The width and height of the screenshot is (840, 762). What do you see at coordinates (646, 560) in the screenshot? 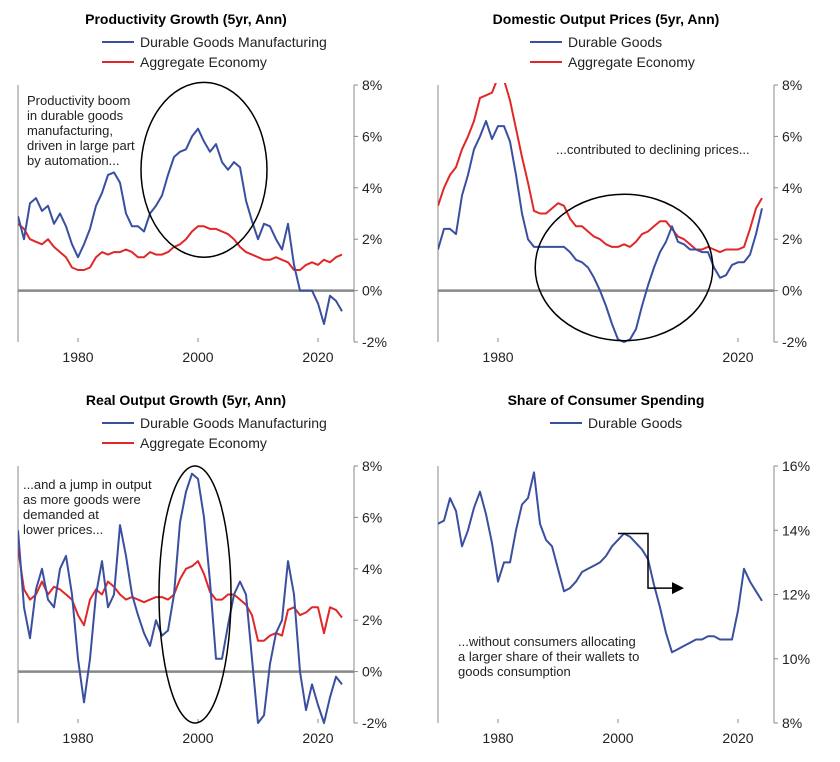
I see `bracket-line` at bounding box center [646, 560].